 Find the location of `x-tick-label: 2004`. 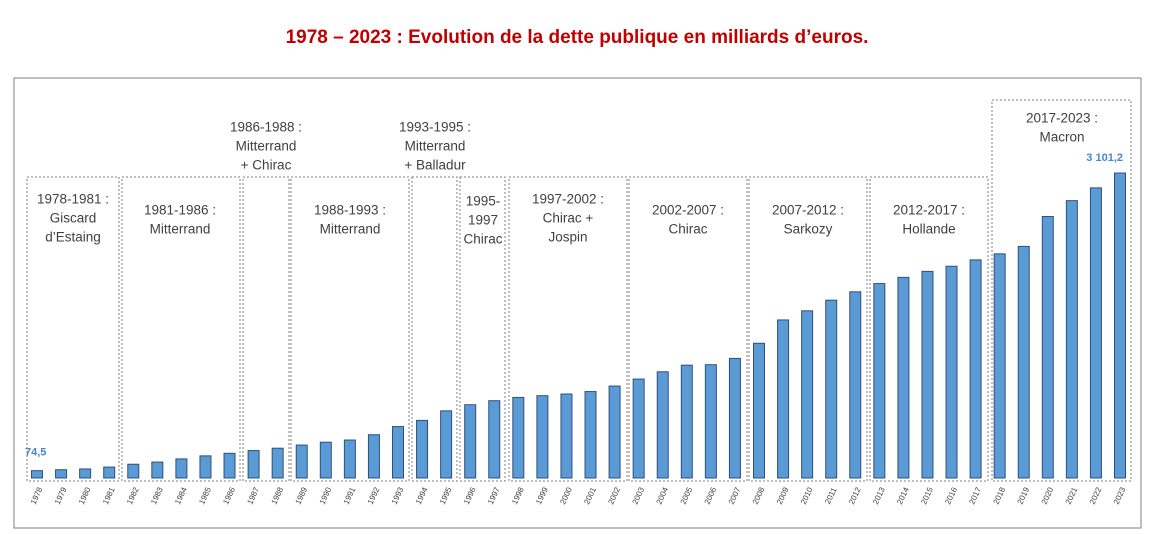

x-tick-label: 2004 is located at coordinates (663, 495).